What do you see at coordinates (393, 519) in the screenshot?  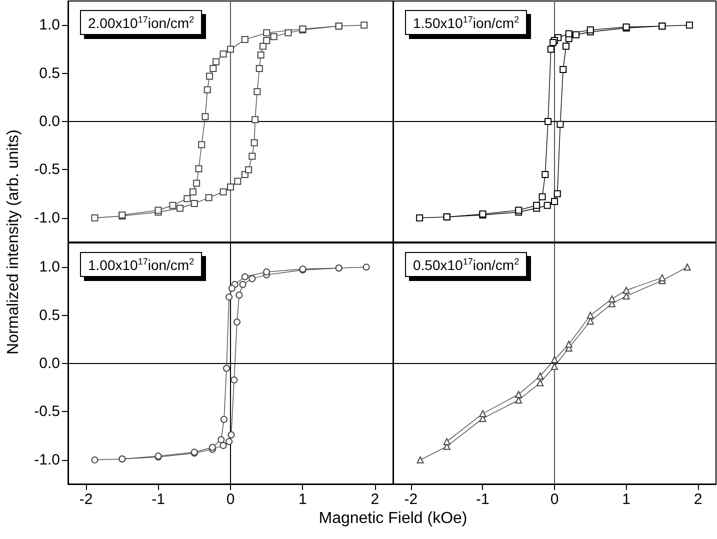 I see `x-axis-title: Magnetic Field (kOe)` at bounding box center [393, 519].